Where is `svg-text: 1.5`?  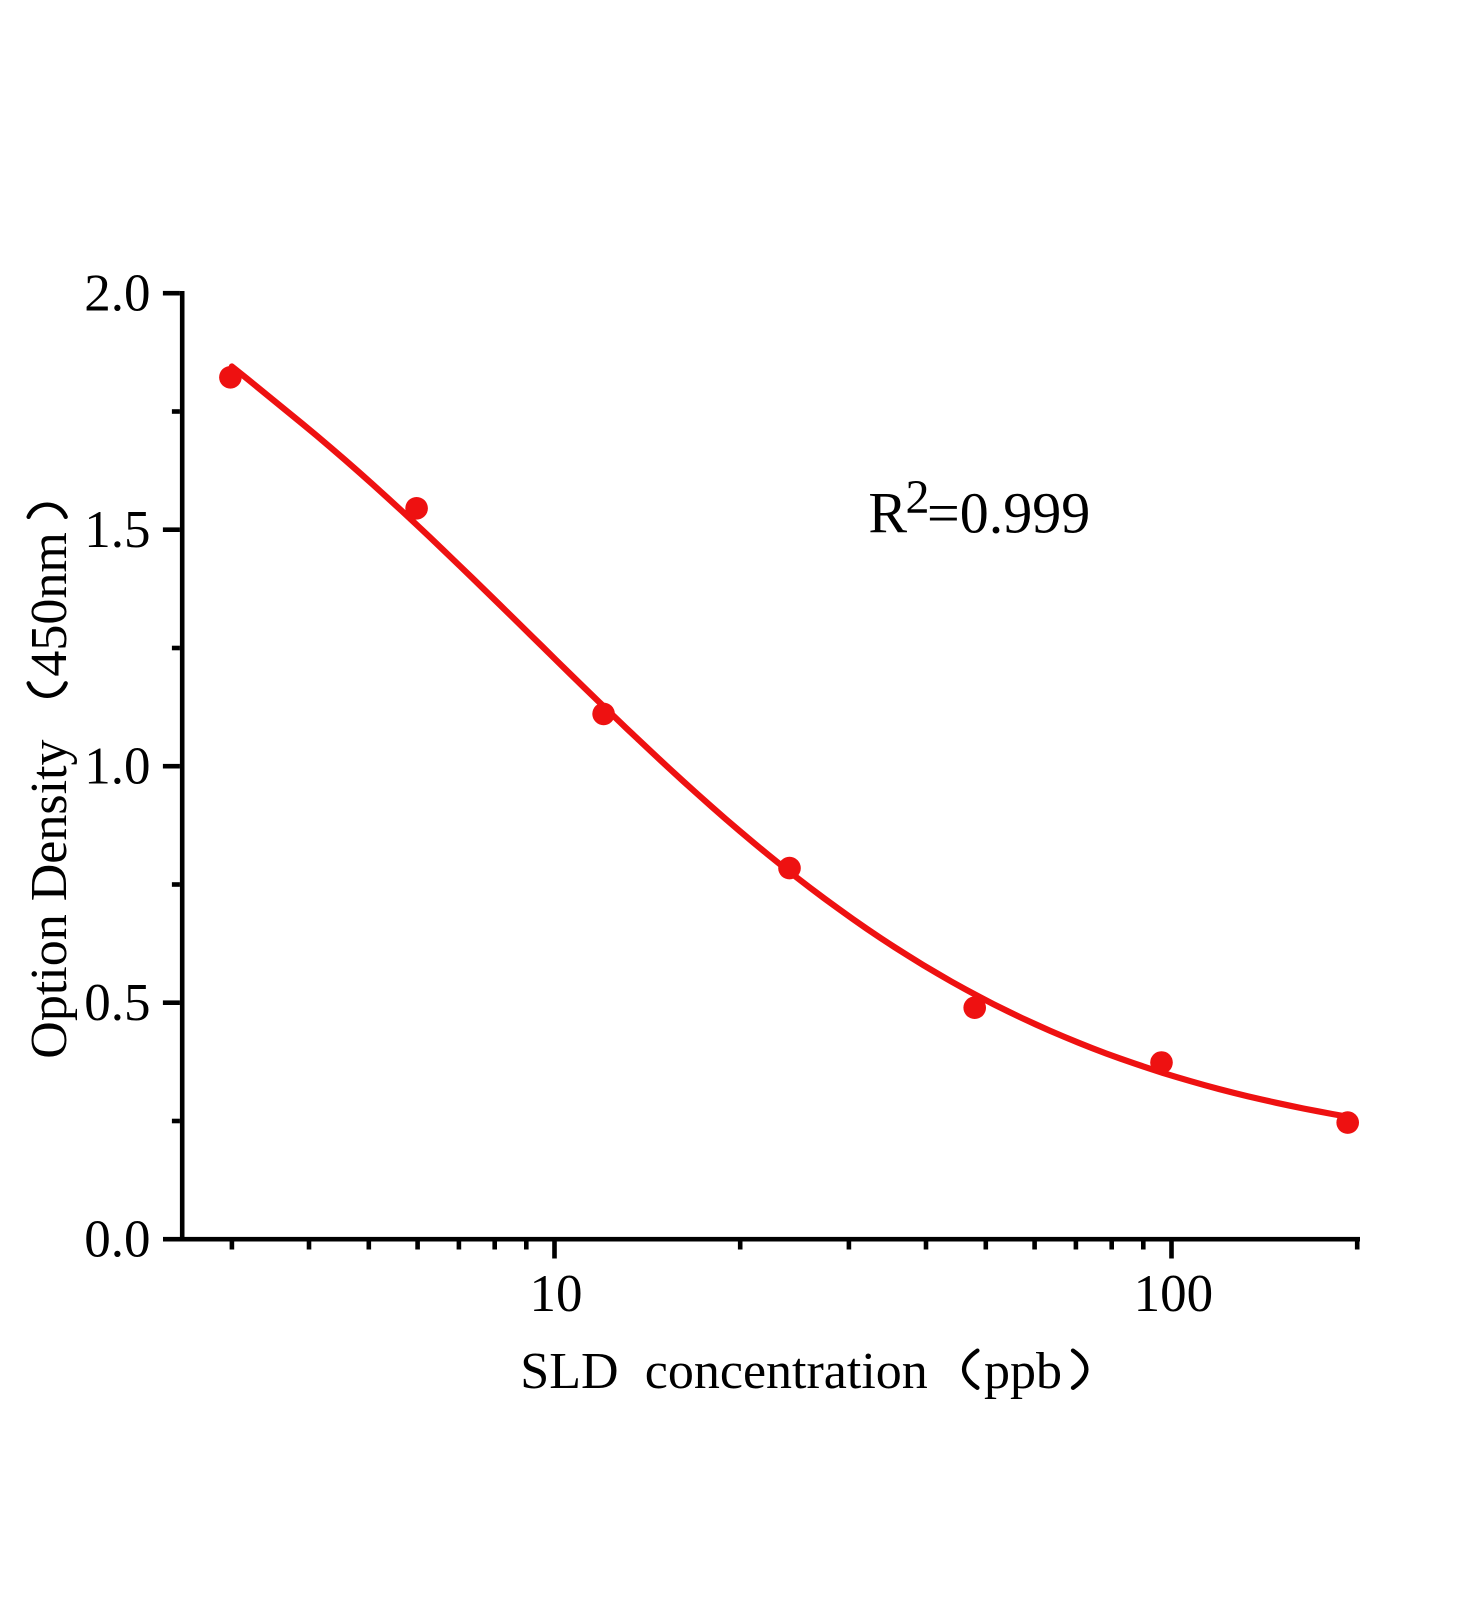 svg-text: 1.5 is located at coordinates (117, 530).